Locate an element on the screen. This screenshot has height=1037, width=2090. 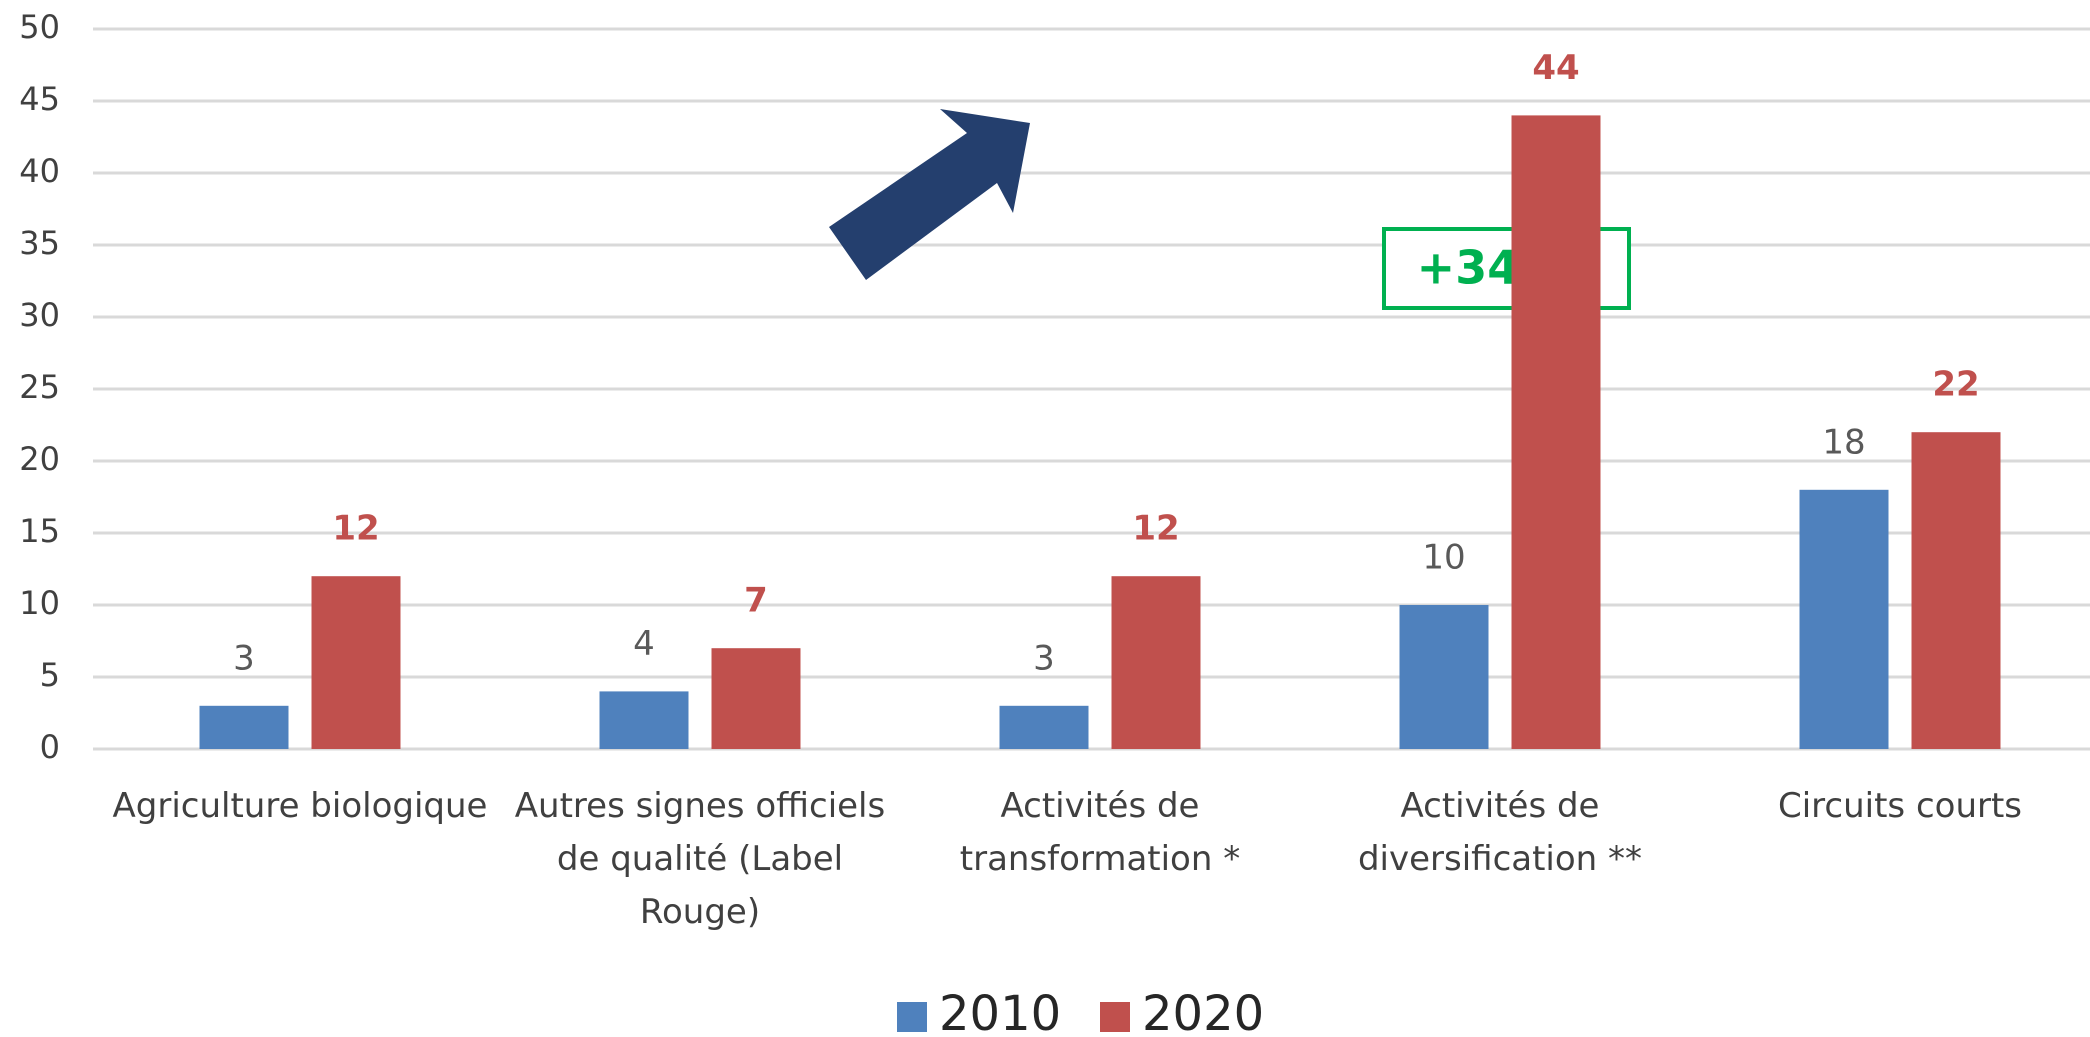
x-tick-label: Activités de diversification ** is located at coordinates (1500, 832).